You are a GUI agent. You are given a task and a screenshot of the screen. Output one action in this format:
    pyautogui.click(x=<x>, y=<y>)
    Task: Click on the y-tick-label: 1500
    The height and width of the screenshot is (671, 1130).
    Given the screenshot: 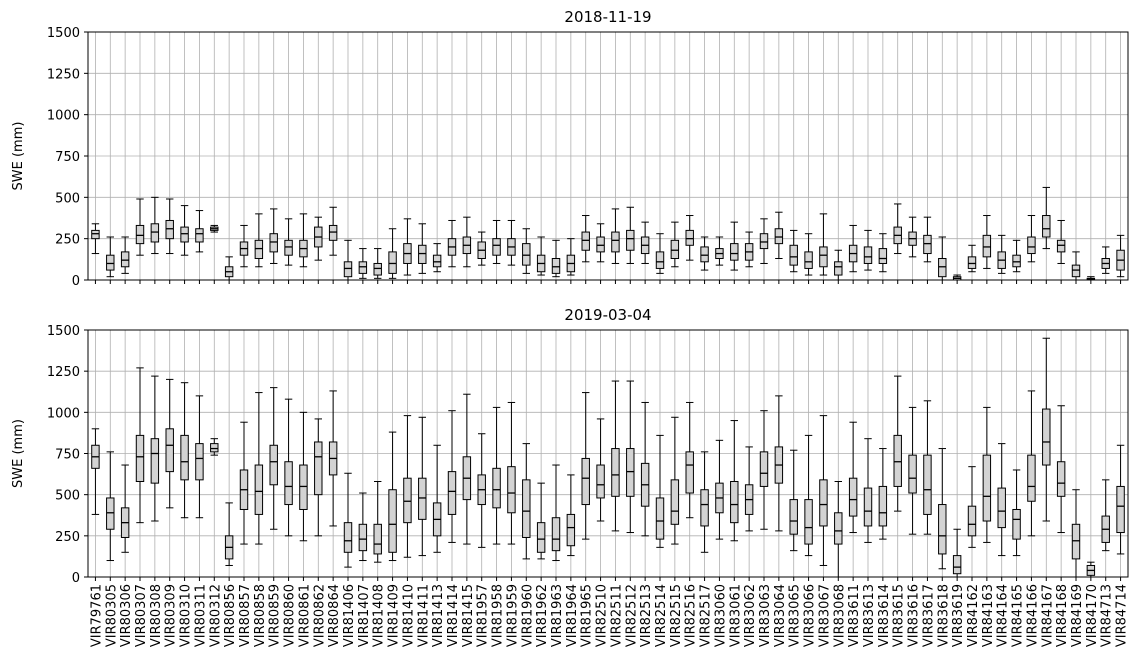 What is the action you would take?
    pyautogui.click(x=63, y=33)
    